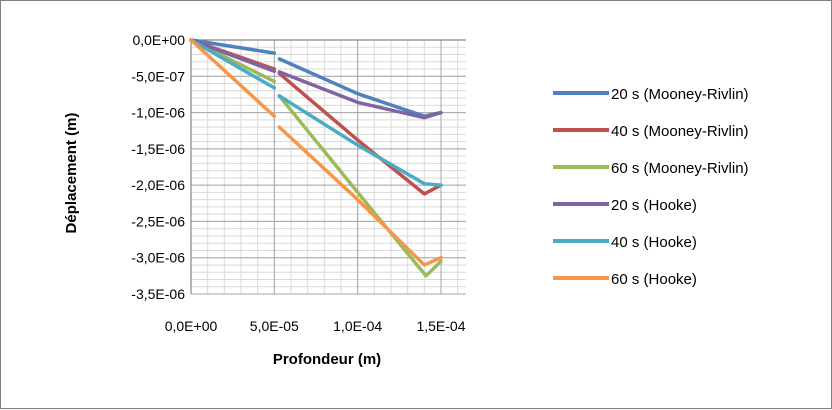 The height and width of the screenshot is (410, 832). I want to click on legend-item: 60 s (Hooke), so click(625, 279).